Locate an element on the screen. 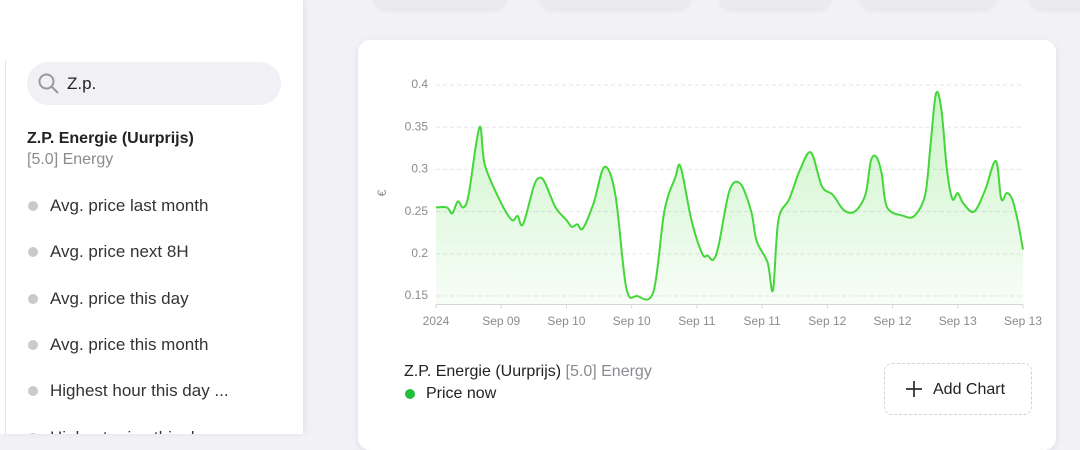 The width and height of the screenshot is (1080, 450). rail is located at coordinates (5, 247).